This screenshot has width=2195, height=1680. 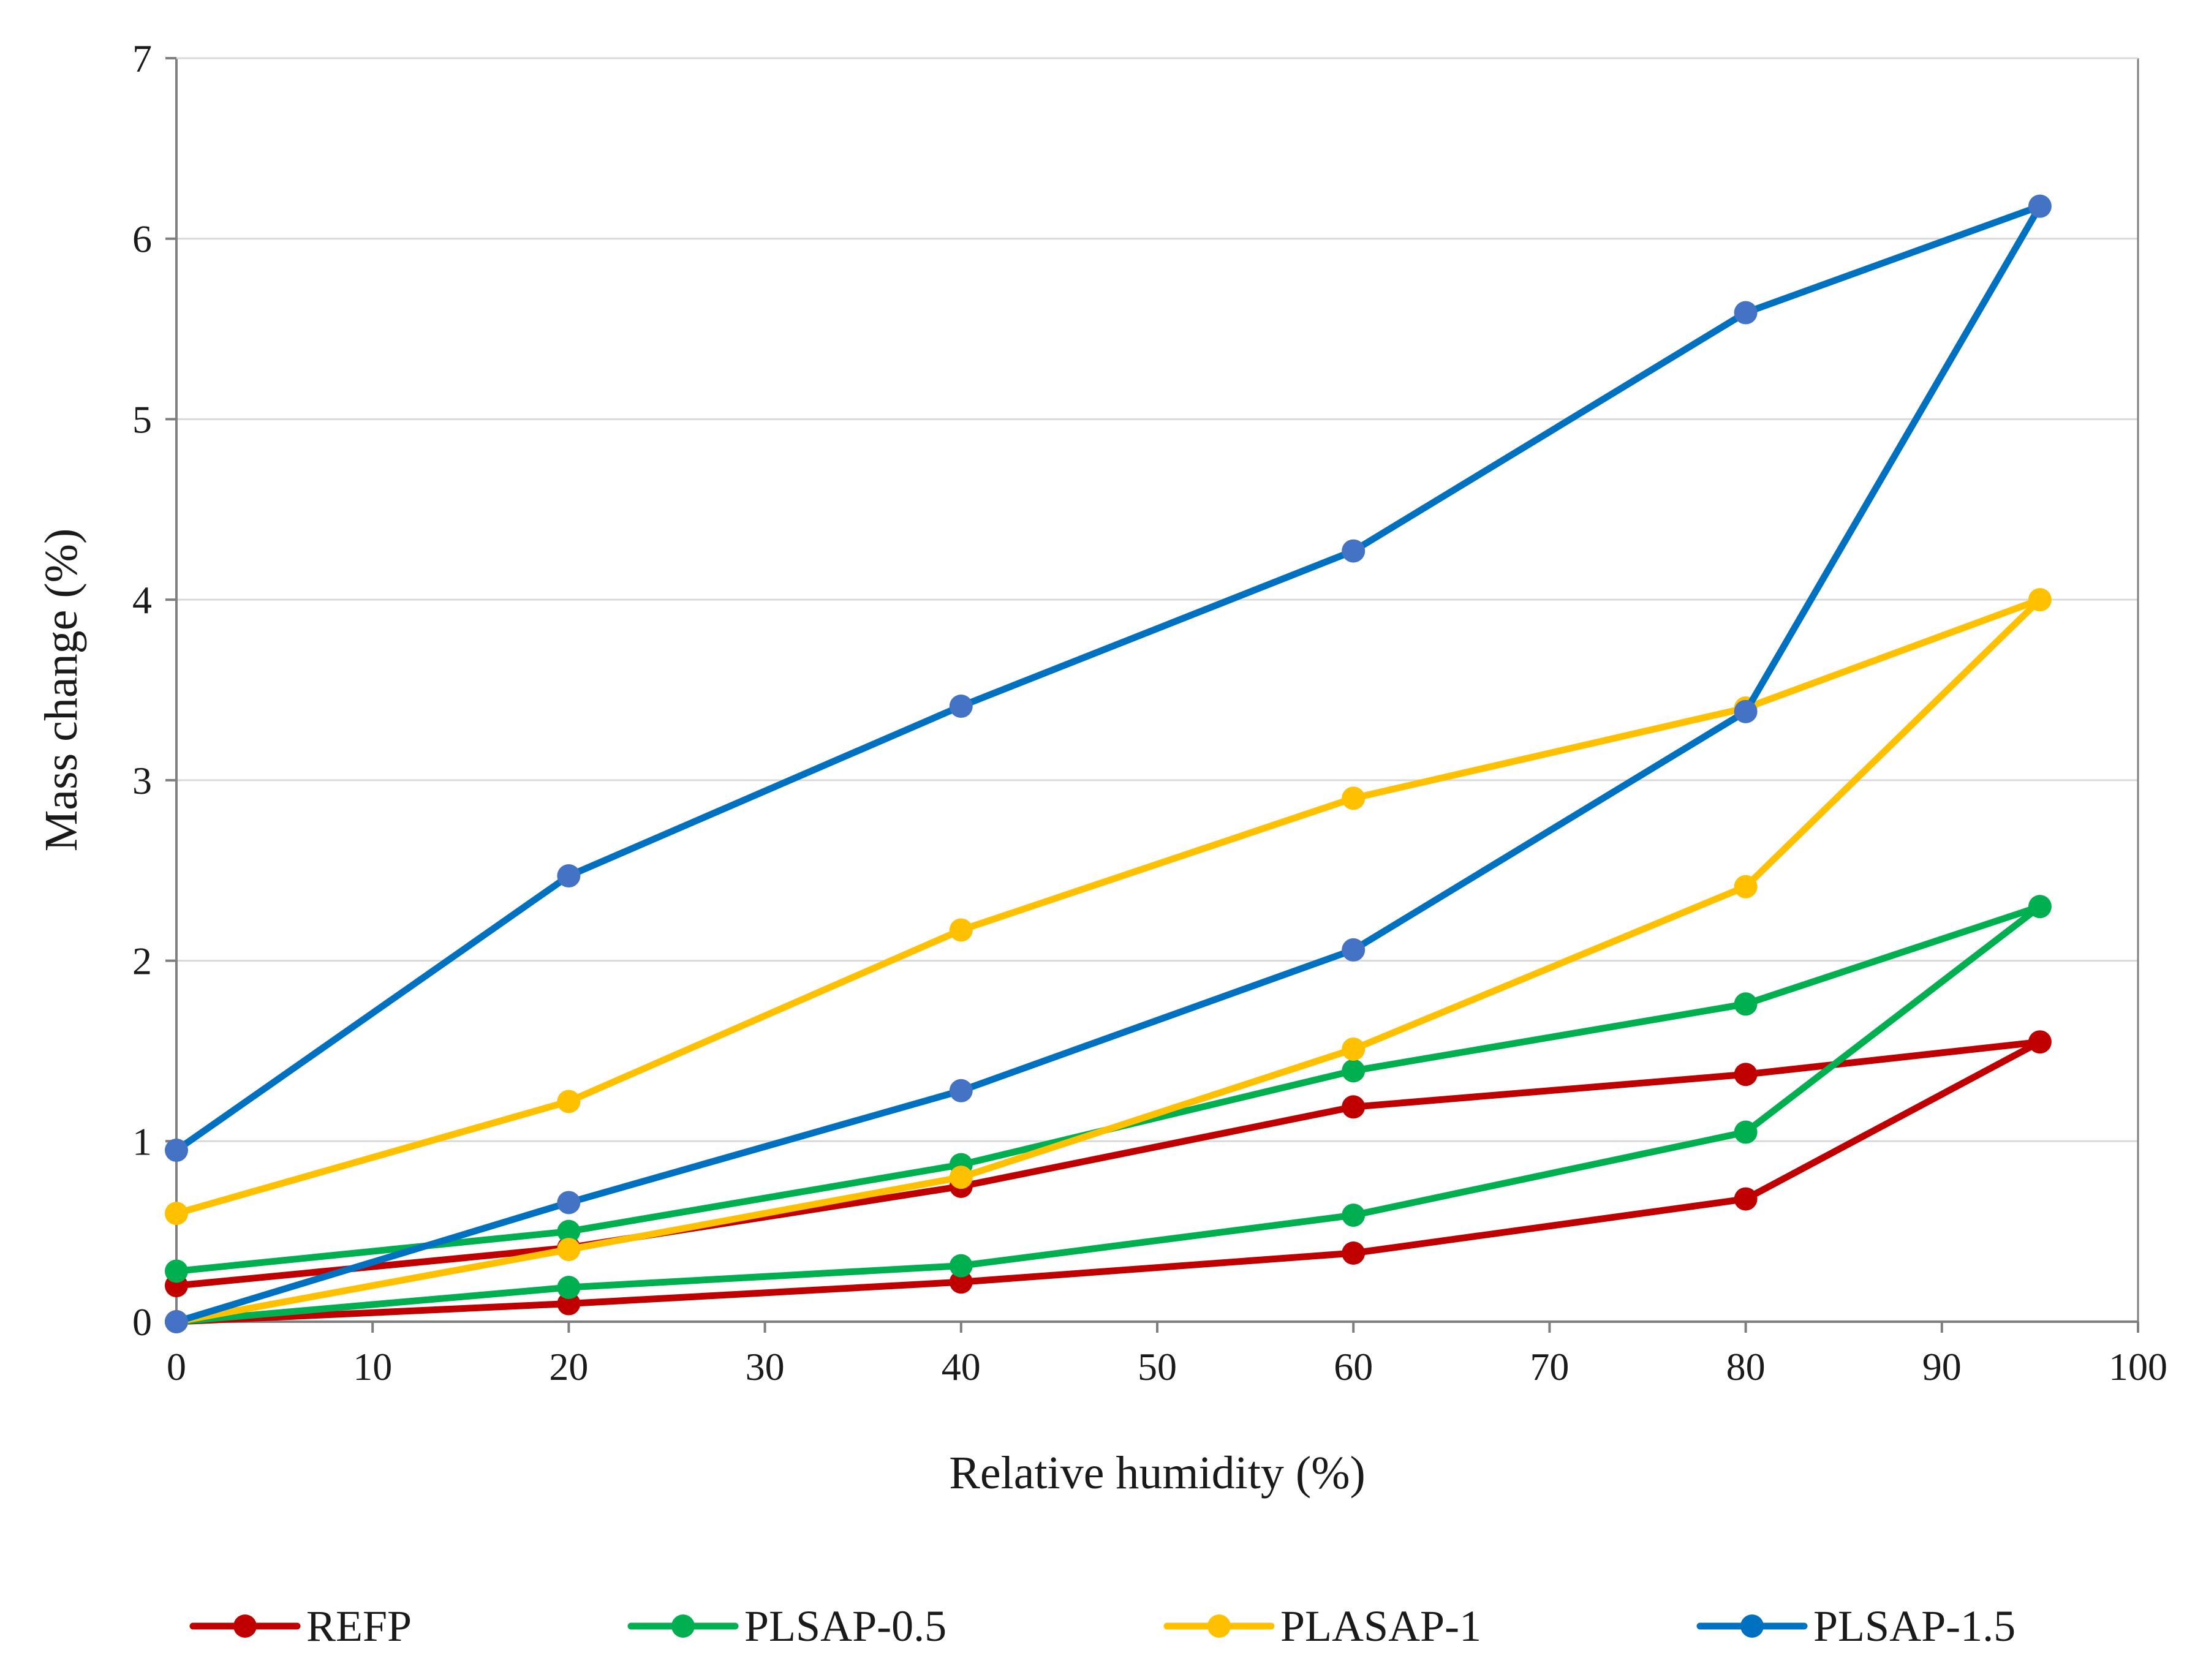 I want to click on data-point-PLSAP-0.5-7, so click(x=1354, y=1071).